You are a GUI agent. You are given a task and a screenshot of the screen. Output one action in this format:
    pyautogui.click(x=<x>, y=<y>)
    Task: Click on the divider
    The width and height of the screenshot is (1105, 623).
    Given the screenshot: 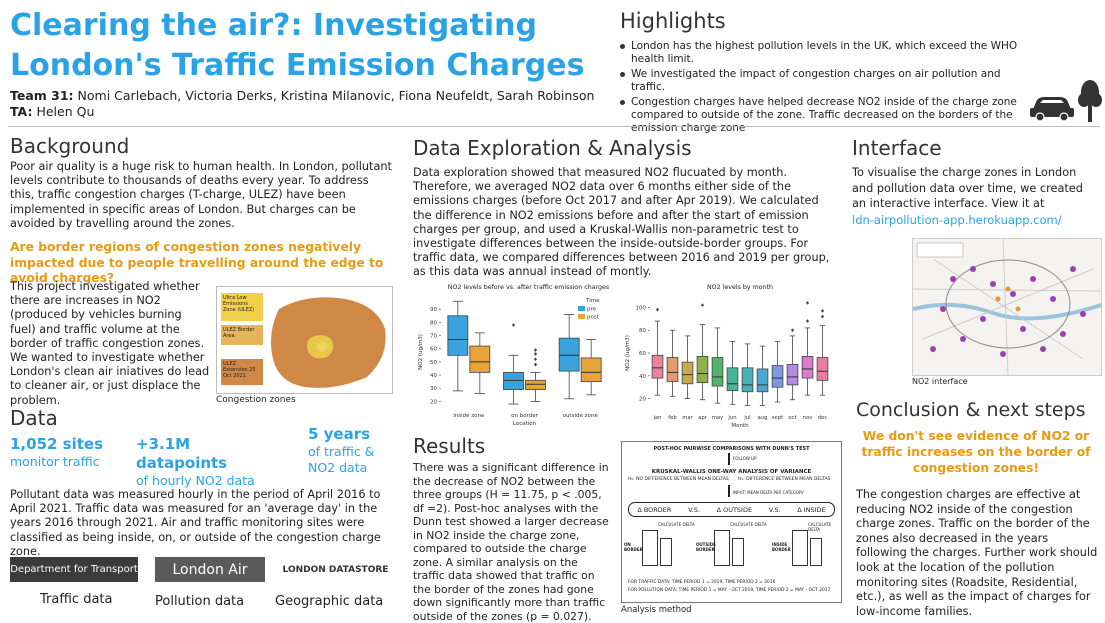 What is the action you would take?
    pyautogui.click(x=554, y=126)
    